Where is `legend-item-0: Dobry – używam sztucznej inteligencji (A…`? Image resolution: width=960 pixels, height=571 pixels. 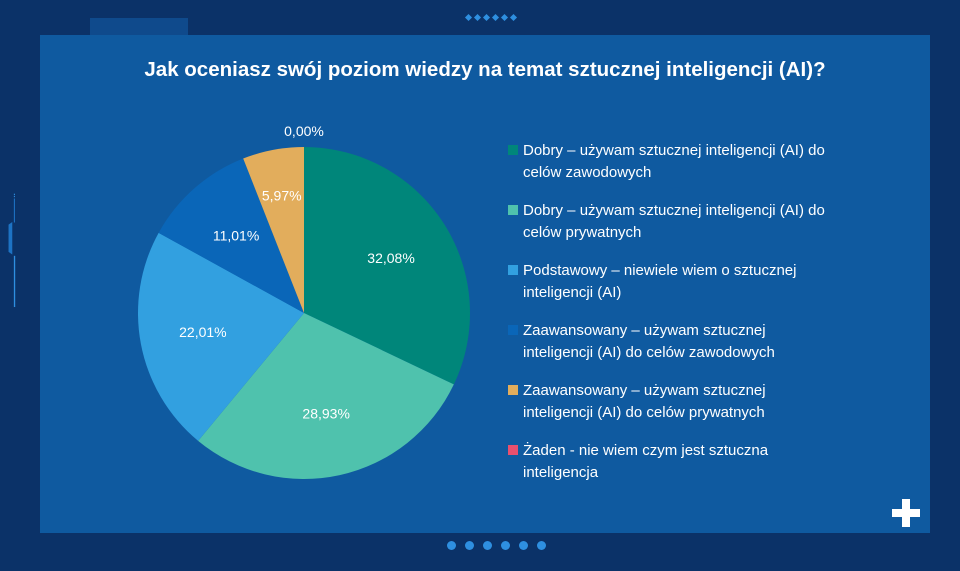 legend-item-0: Dobry – używam sztucznej inteligencji (A… is located at coordinates (673, 162).